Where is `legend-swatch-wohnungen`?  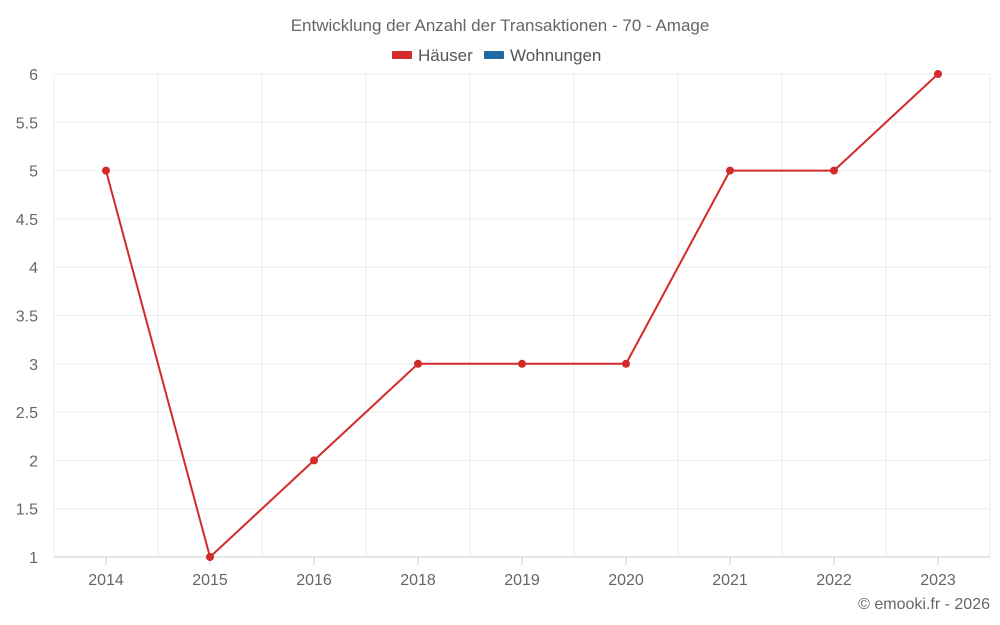 legend-swatch-wohnungen is located at coordinates (494, 55).